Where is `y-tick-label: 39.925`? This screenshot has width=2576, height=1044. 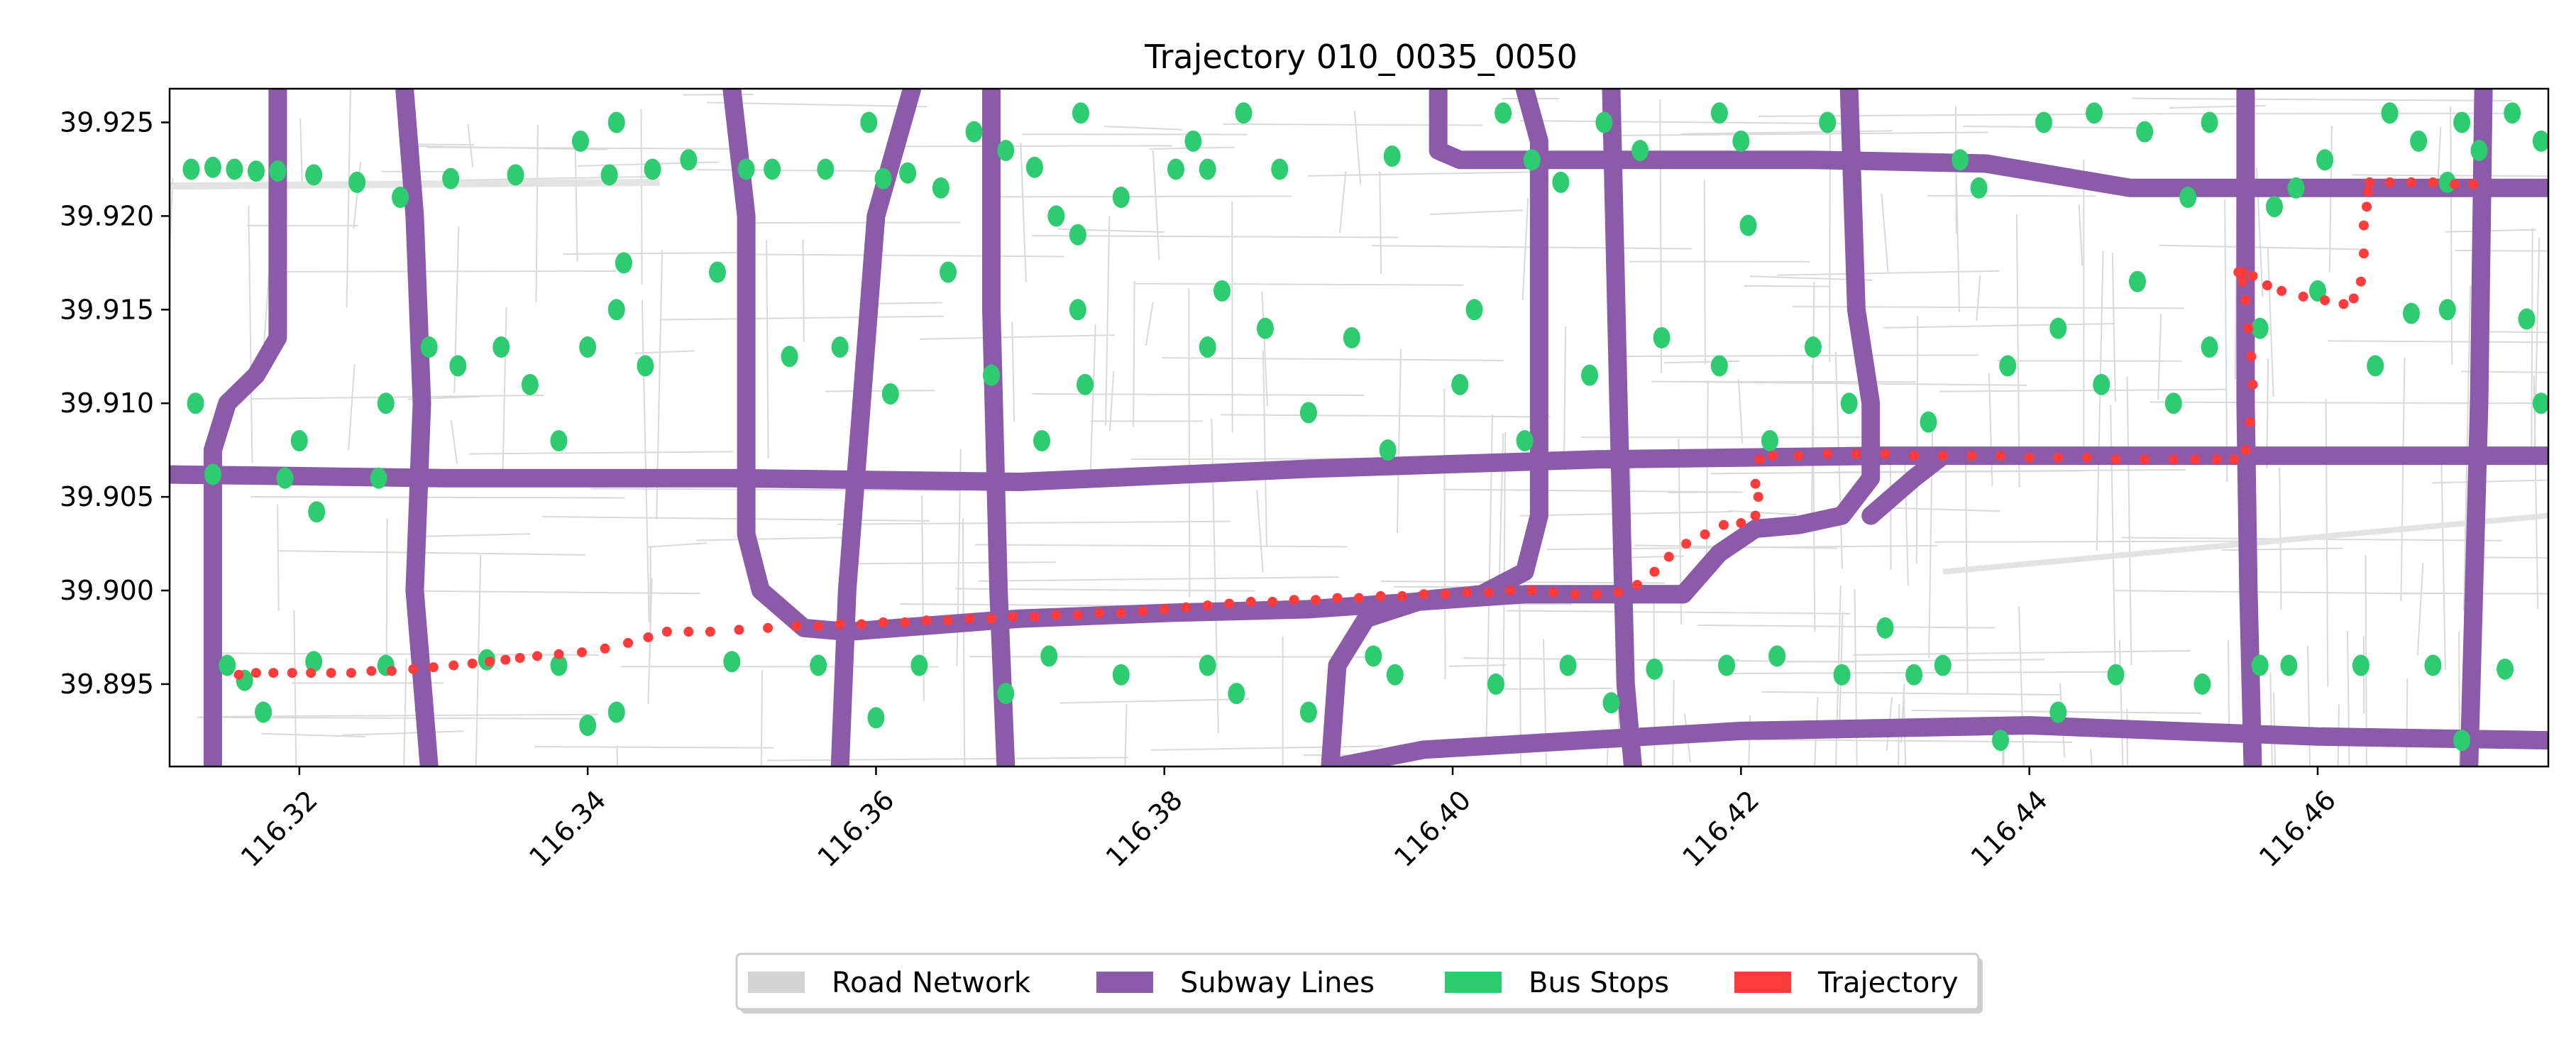 y-tick-label: 39.925 is located at coordinates (107, 122).